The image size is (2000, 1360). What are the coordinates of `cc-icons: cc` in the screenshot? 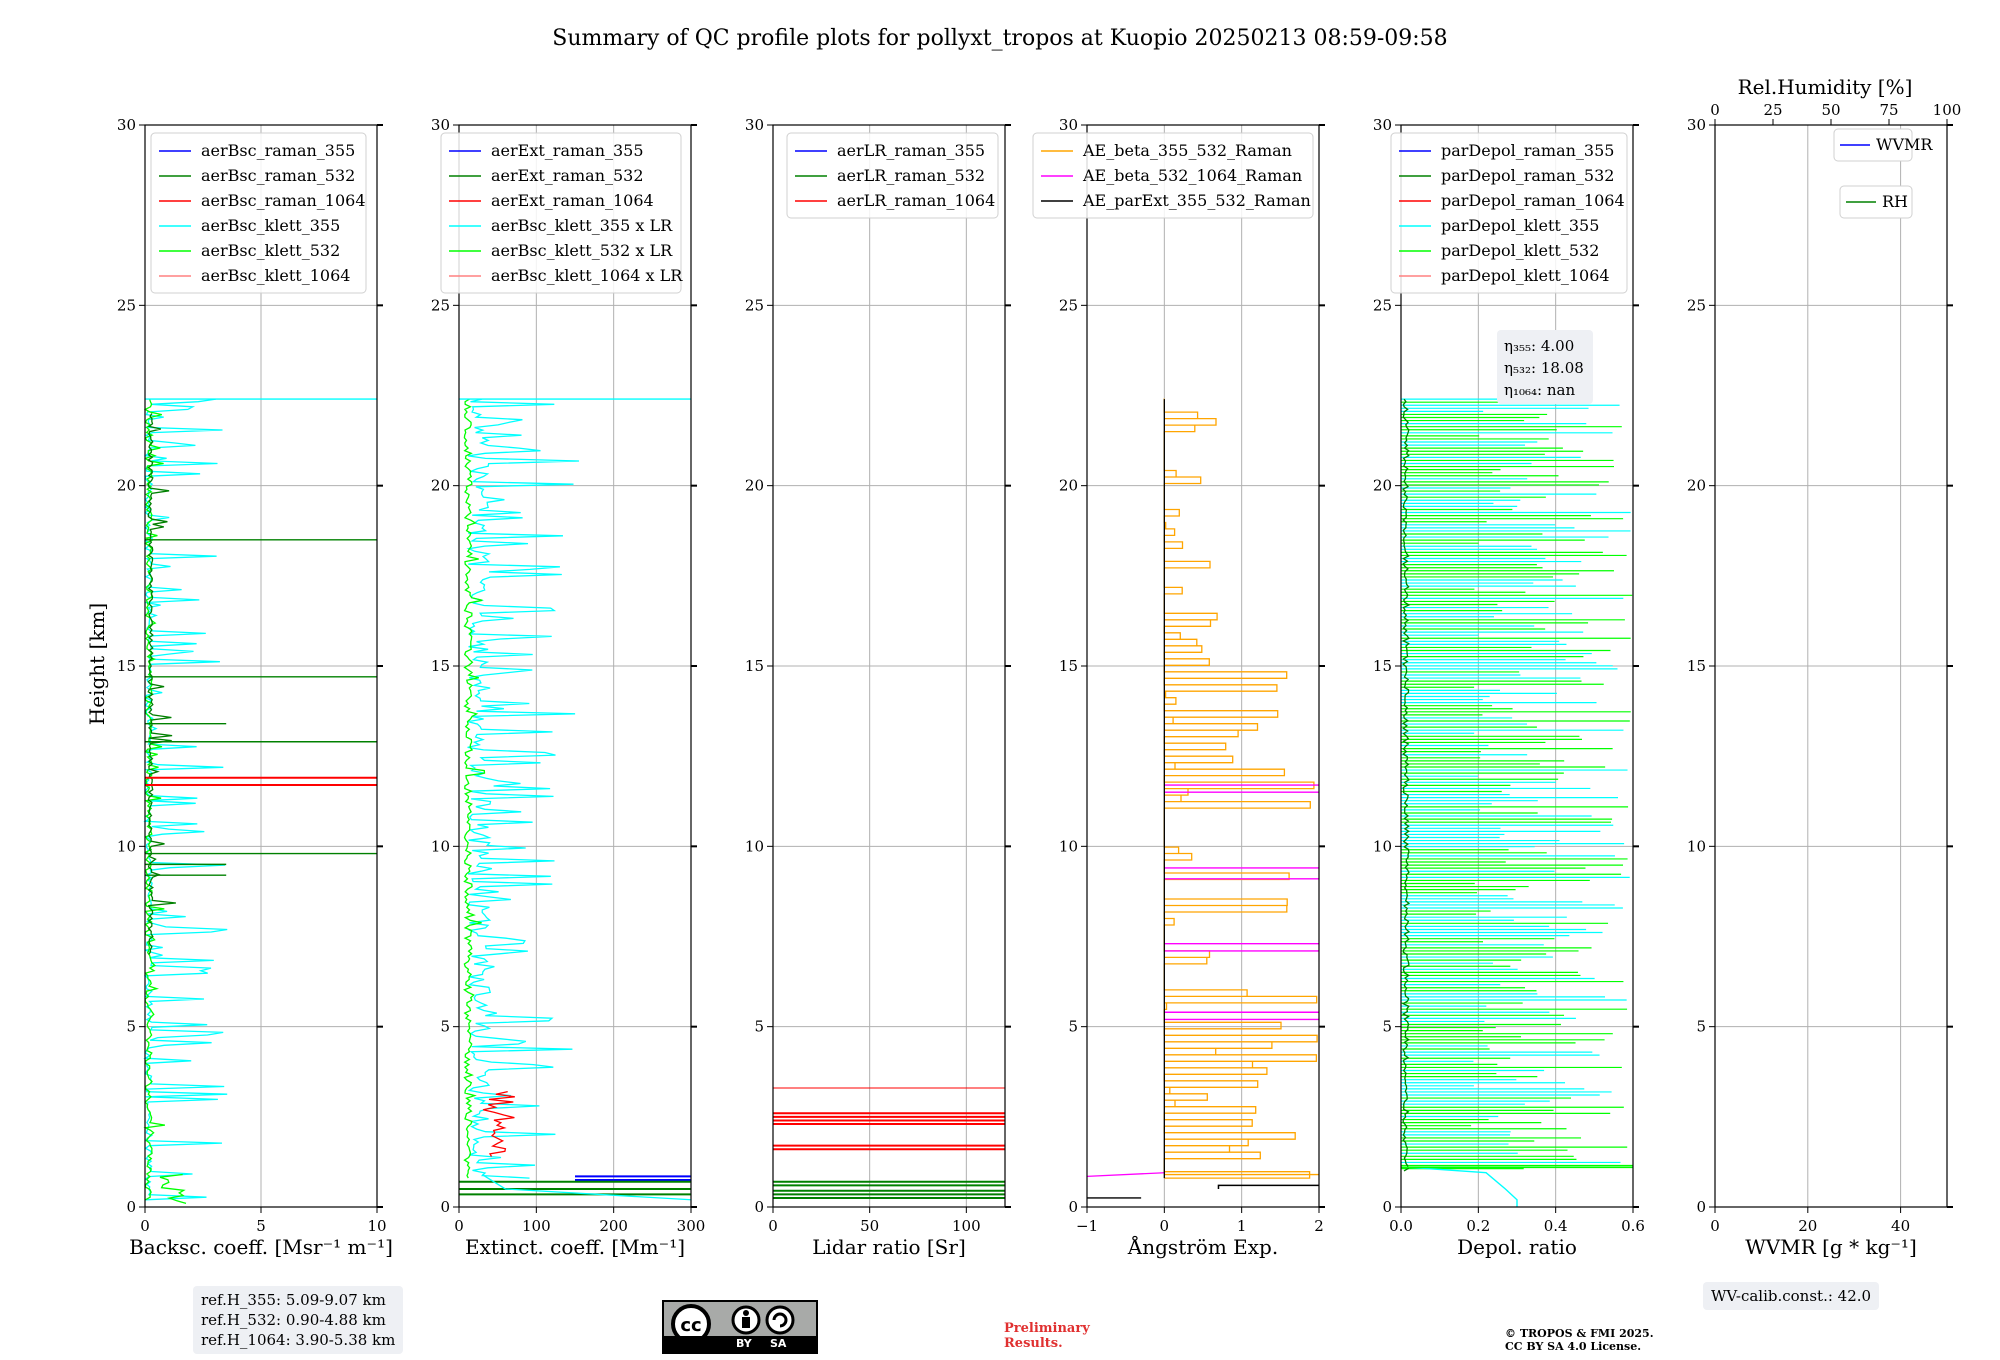 It's located at (733, 1321).